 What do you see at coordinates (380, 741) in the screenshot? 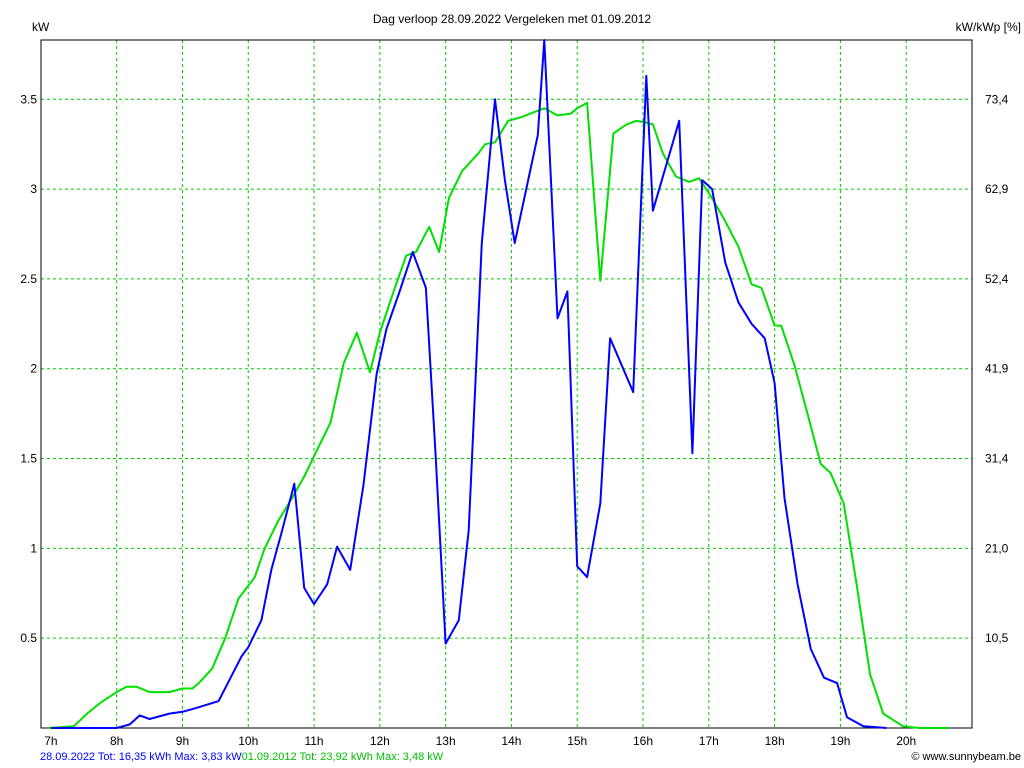
I see `x-tick-label: 12h` at bounding box center [380, 741].